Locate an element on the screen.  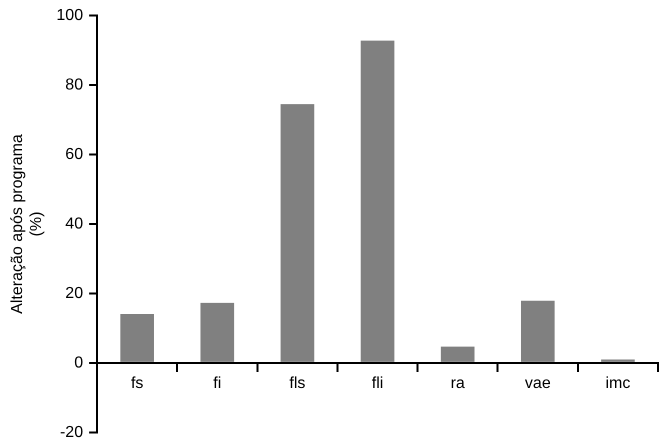
x-tick-label: fs is located at coordinates (137, 383).